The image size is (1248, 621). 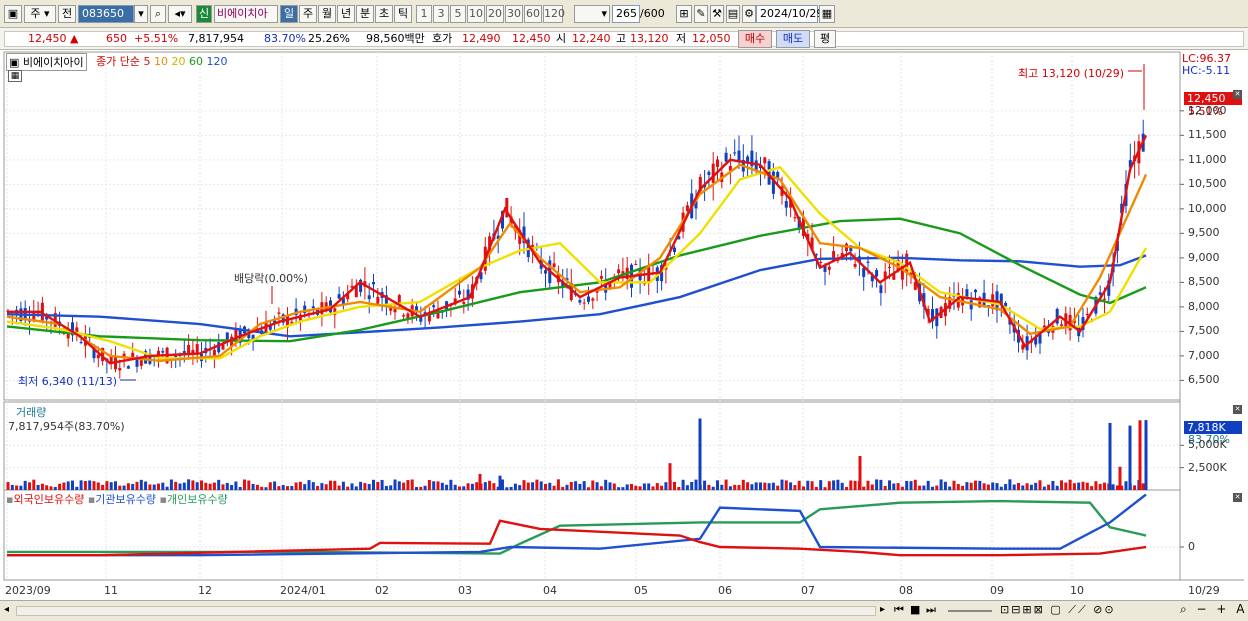 What do you see at coordinates (1237, 94) in the screenshot?
I see `price-close-icon: ✕` at bounding box center [1237, 94].